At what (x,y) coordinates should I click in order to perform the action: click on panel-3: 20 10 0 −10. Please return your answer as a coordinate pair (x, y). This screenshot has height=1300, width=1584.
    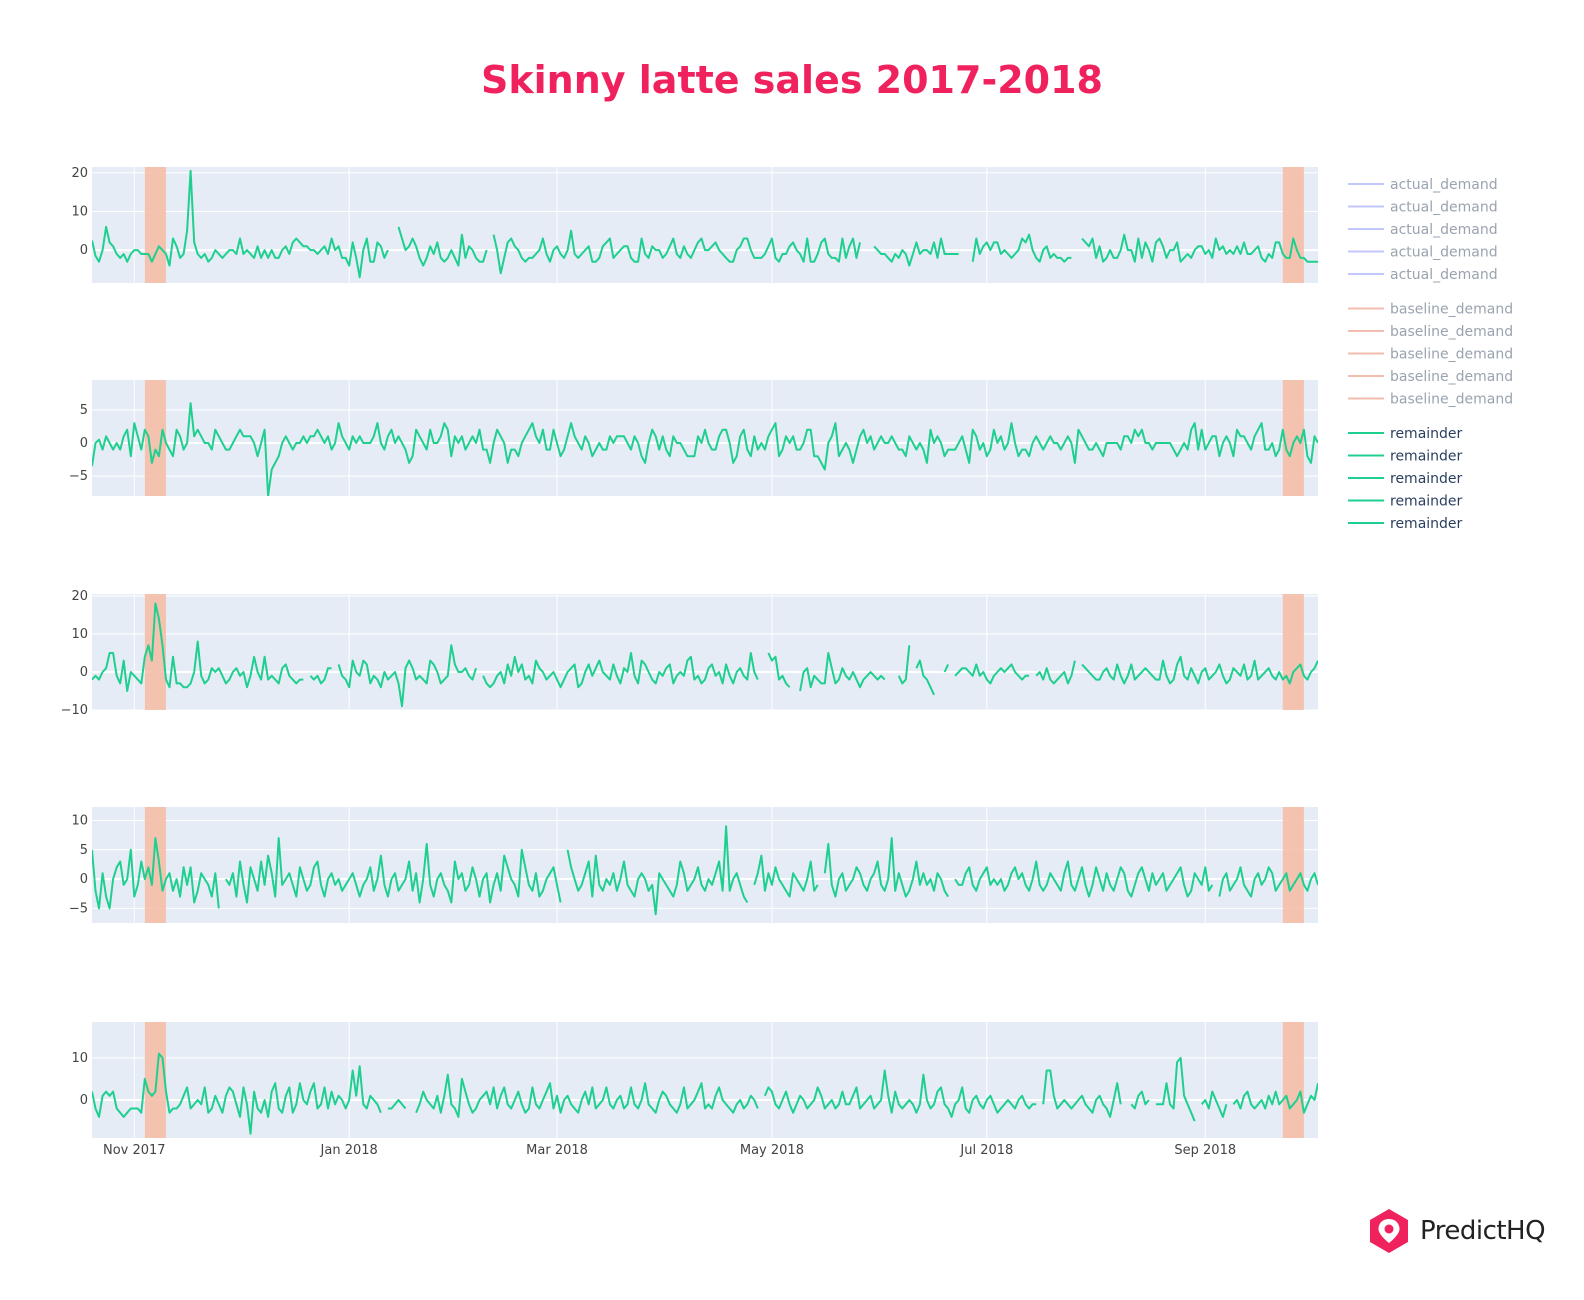
    Looking at the image, I should click on (689, 653).